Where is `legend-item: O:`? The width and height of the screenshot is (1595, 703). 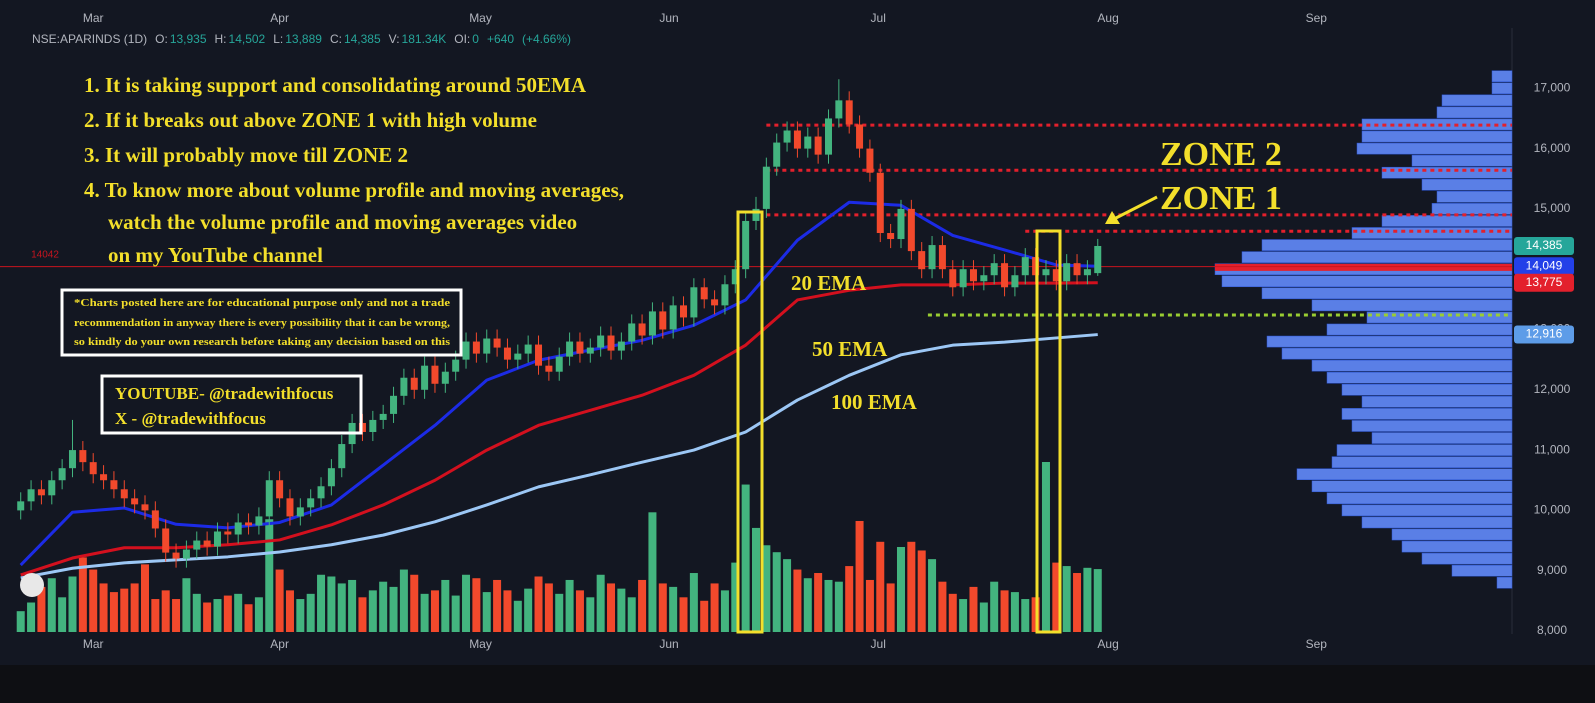 legend-item: O: is located at coordinates (161, 39).